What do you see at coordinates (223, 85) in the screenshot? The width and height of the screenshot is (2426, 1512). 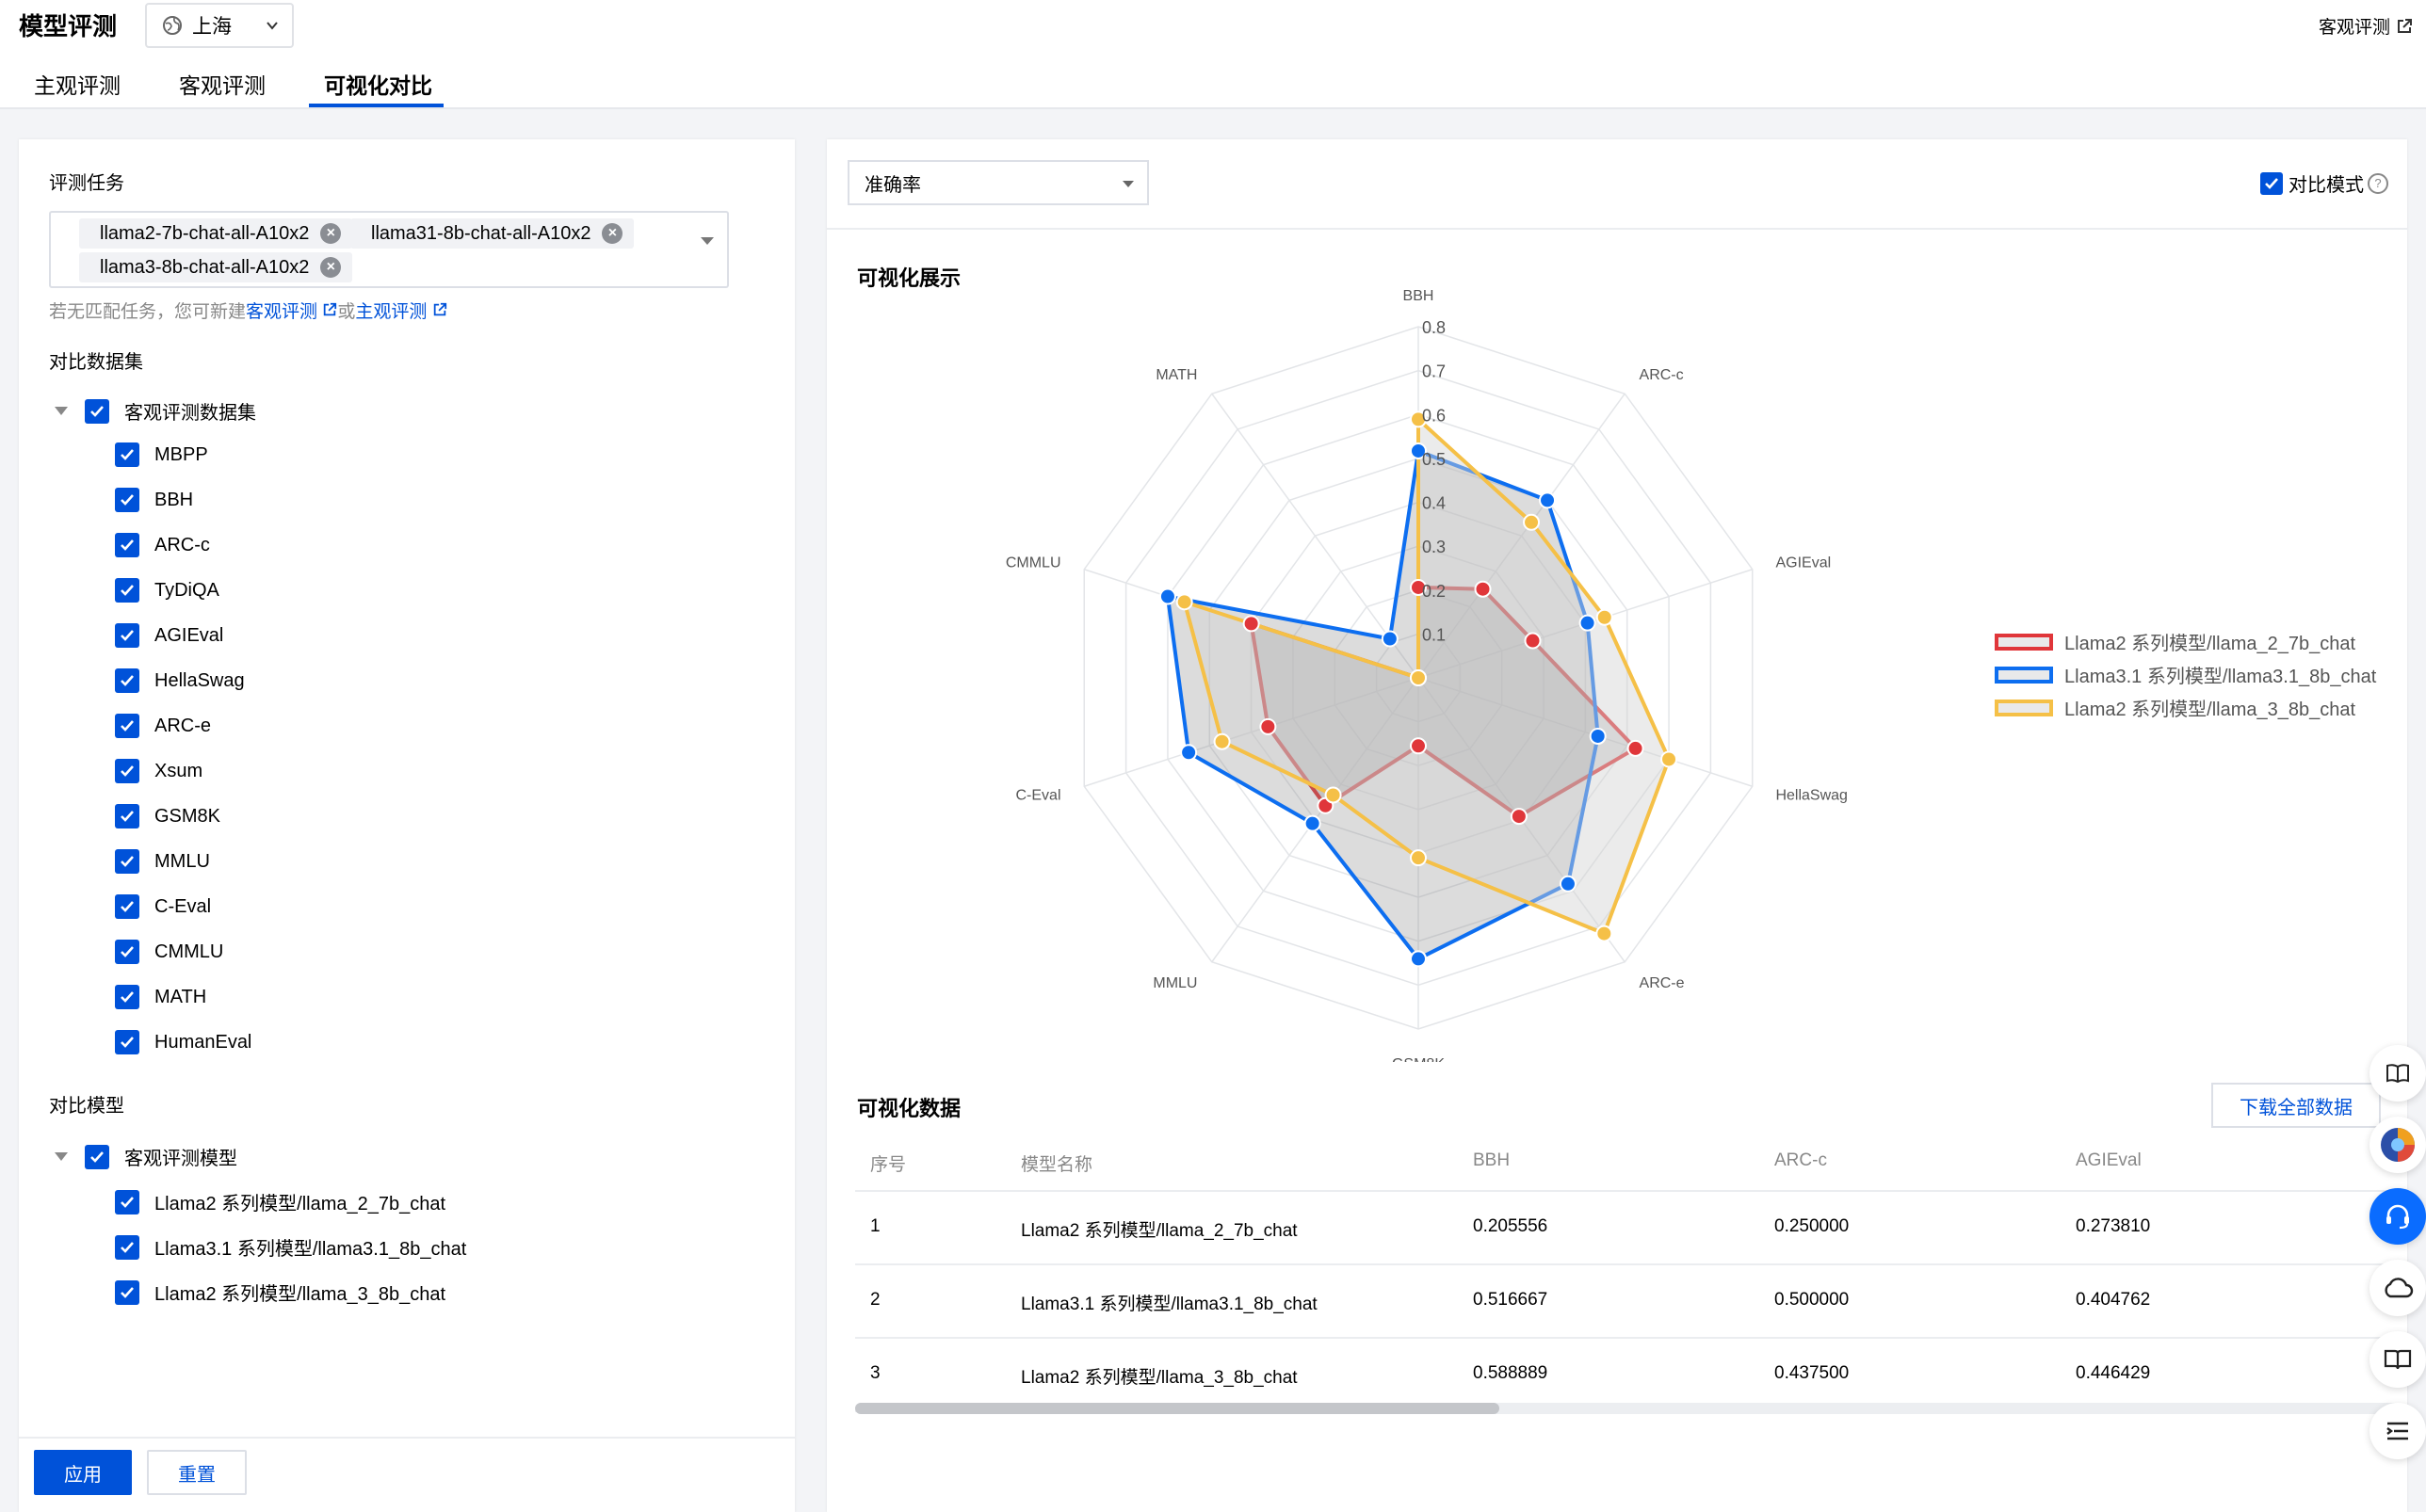 I see `tab-objective: 客观评测` at bounding box center [223, 85].